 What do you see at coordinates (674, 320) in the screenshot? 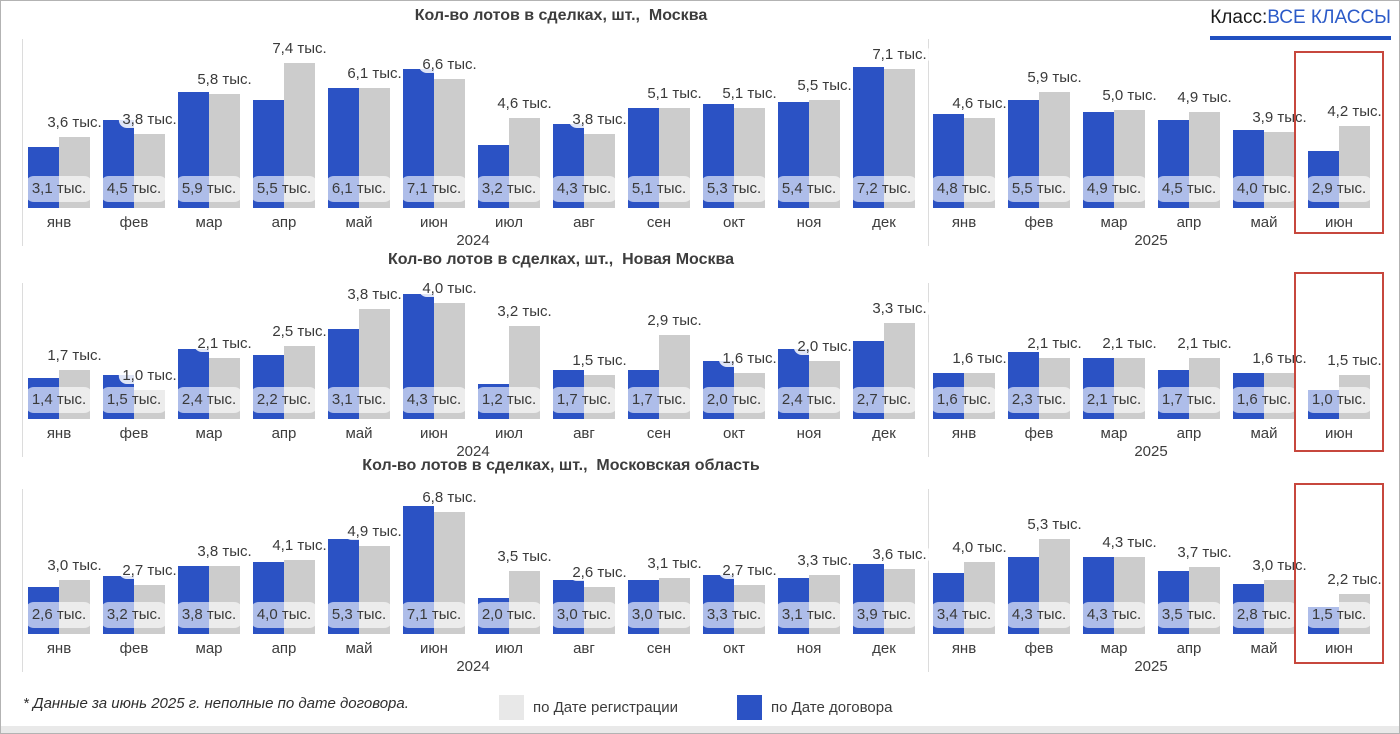
I see `value-label-registration: 2,9 тыс.` at bounding box center [674, 320].